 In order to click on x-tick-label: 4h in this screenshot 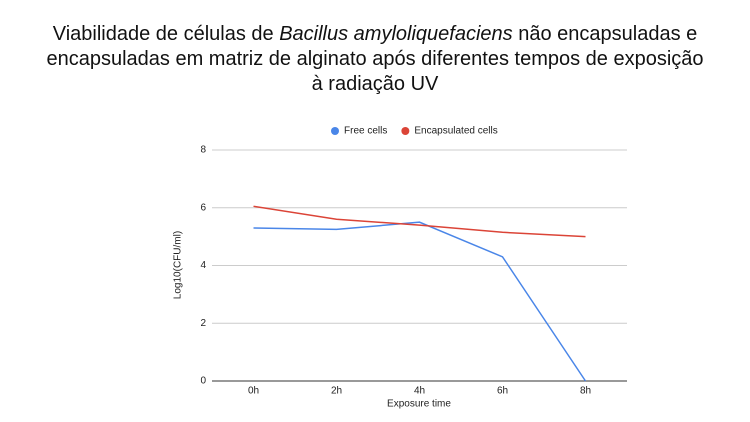, I will do `click(419, 391)`.